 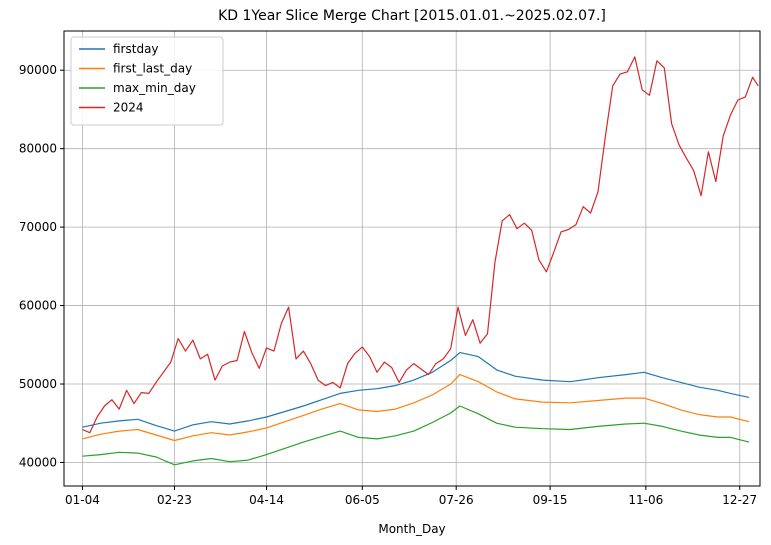 I want to click on x-tick-label: 09-15, so click(x=550, y=500).